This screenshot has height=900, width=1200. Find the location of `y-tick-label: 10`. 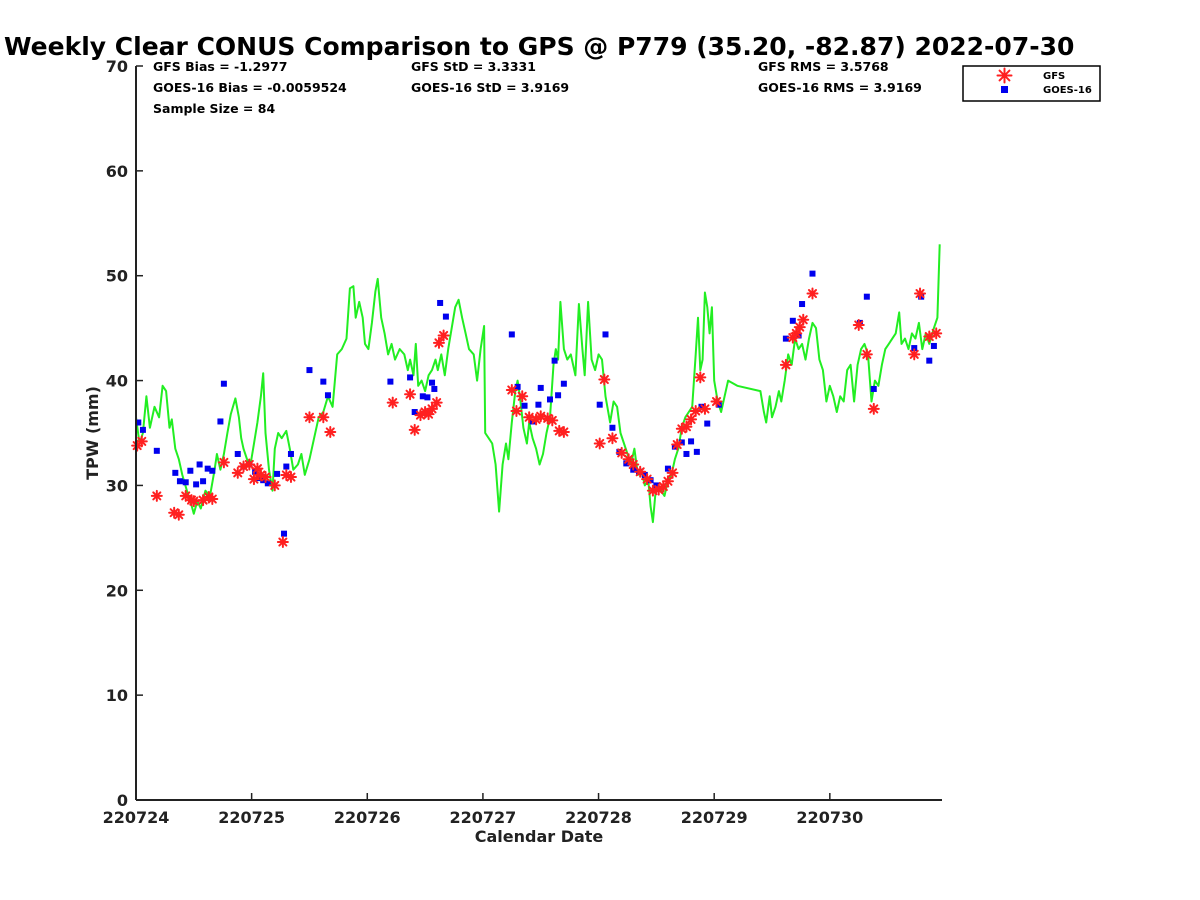

y-tick-label: 10 is located at coordinates (117, 695).